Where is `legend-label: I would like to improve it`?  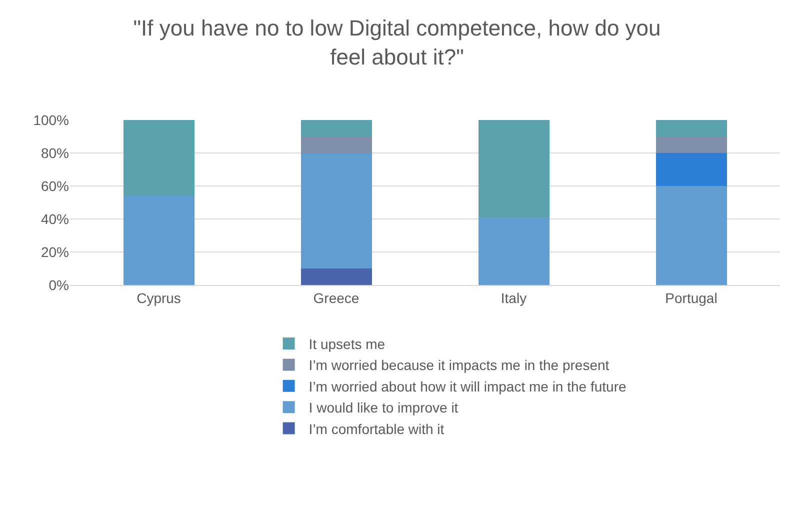 legend-label: I would like to improve it is located at coordinates (383, 408).